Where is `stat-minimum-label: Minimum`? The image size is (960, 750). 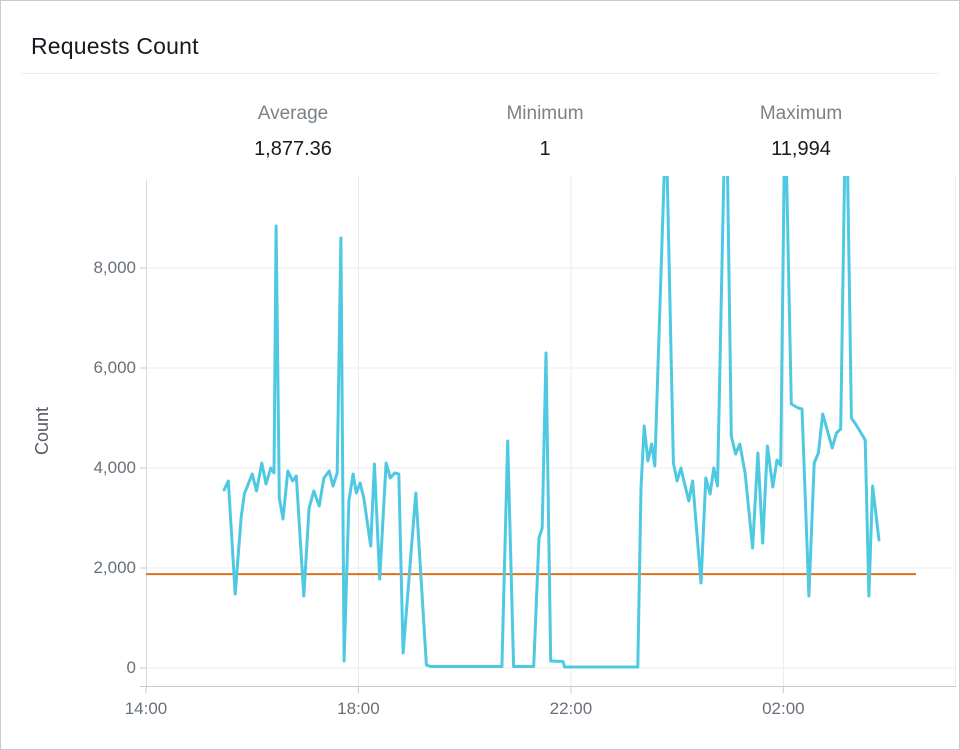 stat-minimum-label: Minimum is located at coordinates (545, 113).